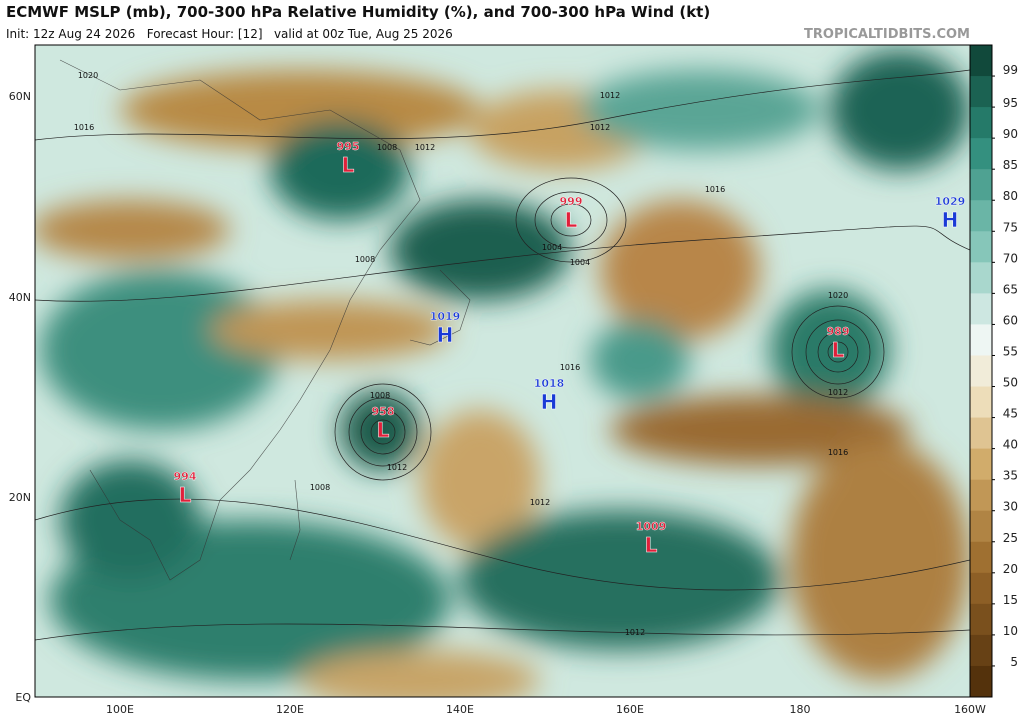 The width and height of the screenshot is (1024, 721). I want to click on colorbar-tick-label: 80, so click(1010, 196).